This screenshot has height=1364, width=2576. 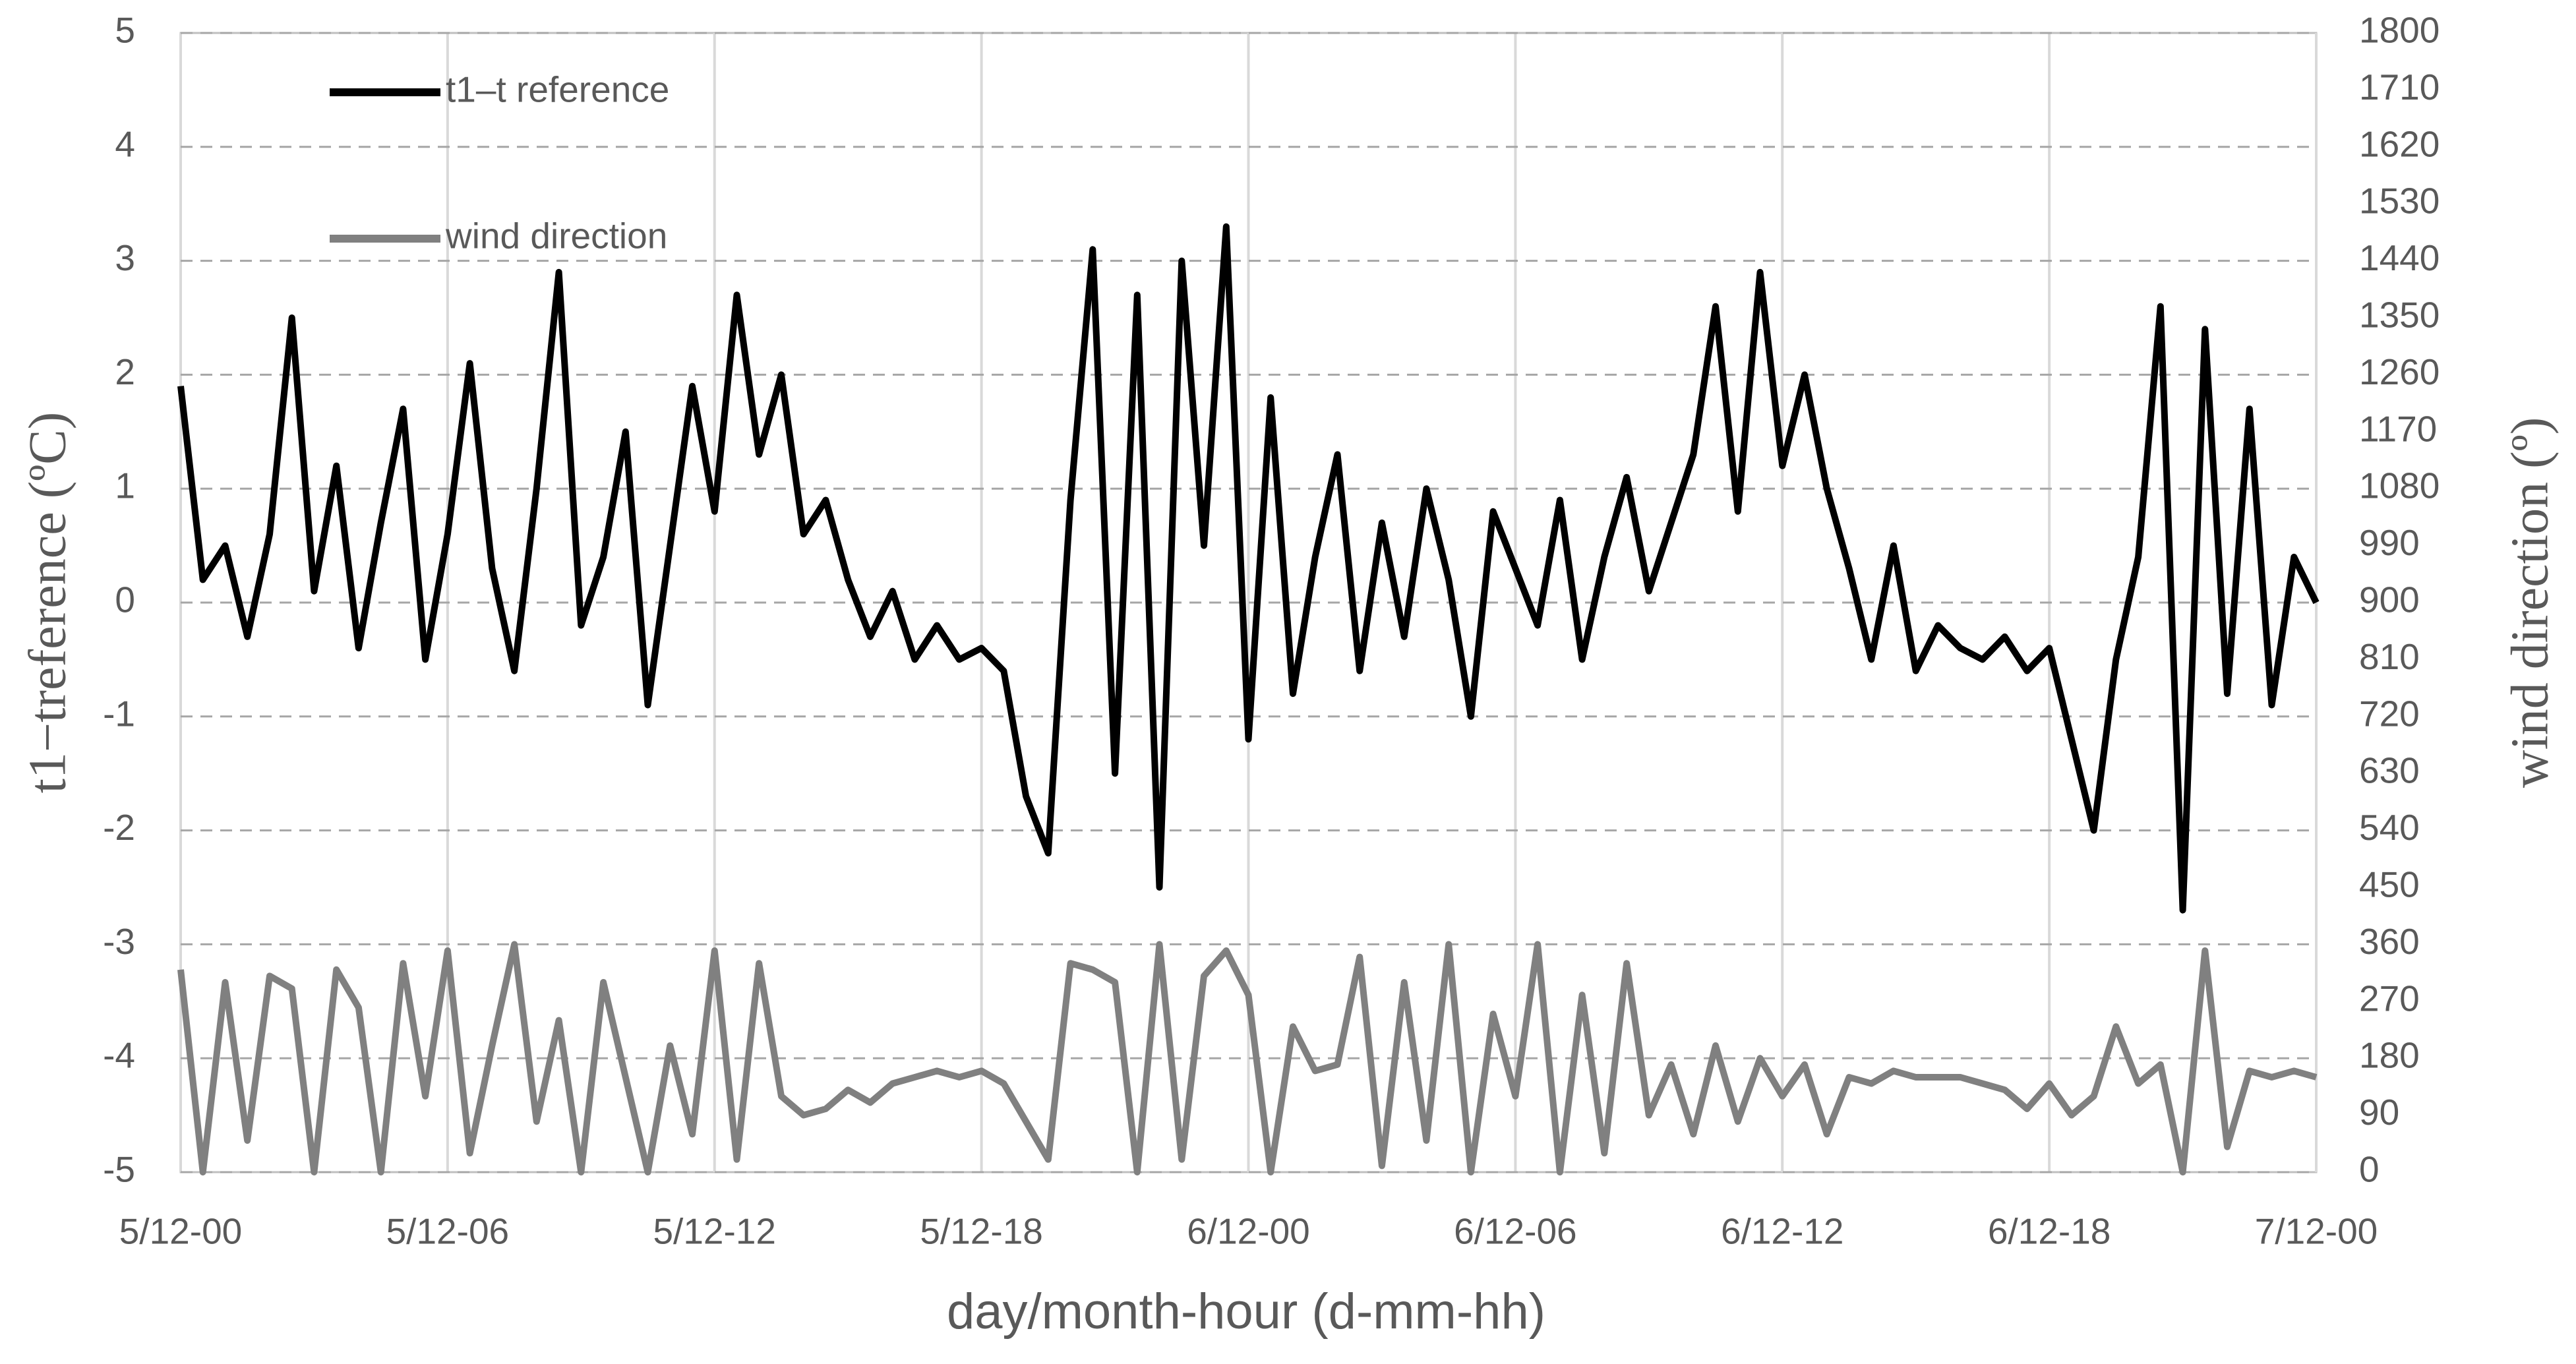 What do you see at coordinates (1782, 1231) in the screenshot?
I see `x-tick-label: 6/12-12` at bounding box center [1782, 1231].